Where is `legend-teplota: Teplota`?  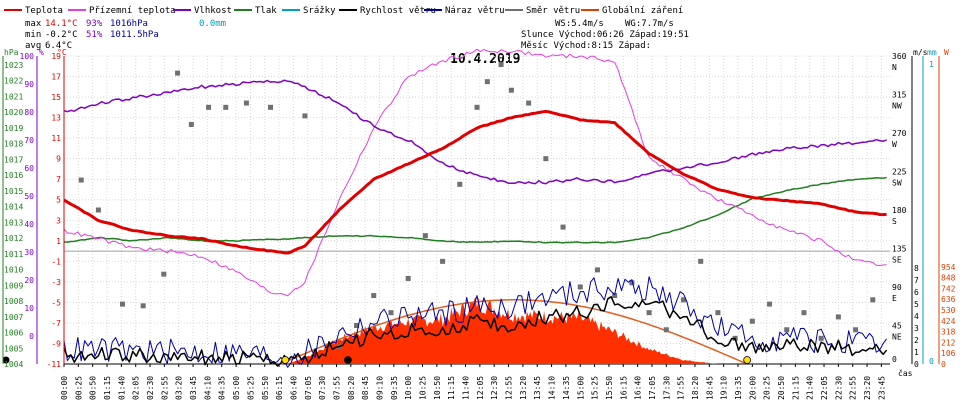
legend-teplota: Teplota is located at coordinates (44, 11).